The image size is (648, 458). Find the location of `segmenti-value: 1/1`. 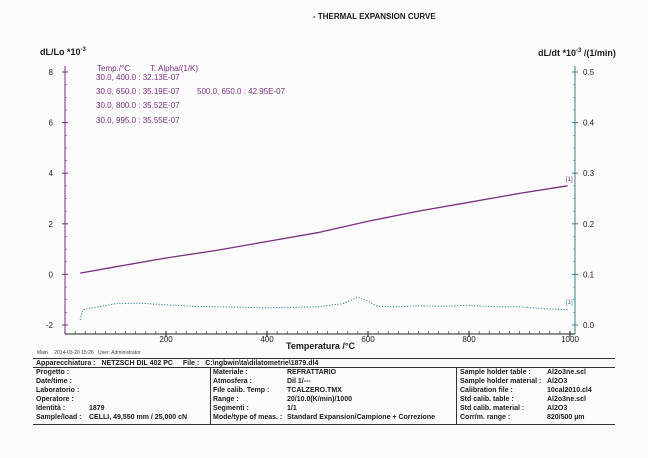

segmenti-value: 1/1 is located at coordinates (292, 408).